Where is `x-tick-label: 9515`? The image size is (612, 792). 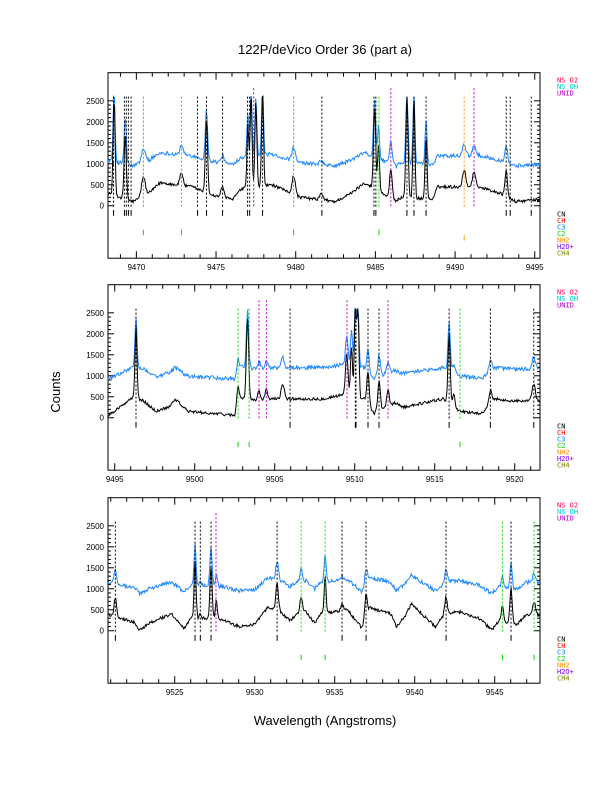
x-tick-label: 9515 is located at coordinates (435, 479).